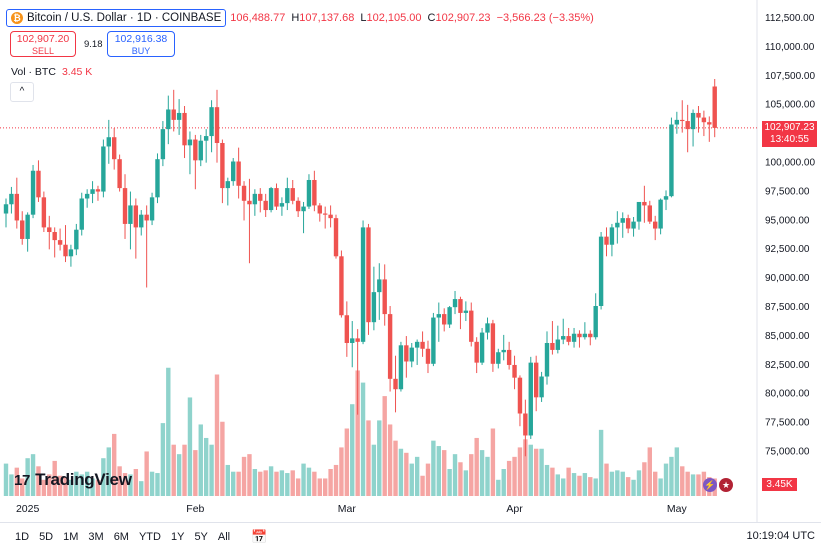 Image resolution: width=821 pixels, height=551 pixels. What do you see at coordinates (46, 537) in the screenshot?
I see `range-5d-button: 5D` at bounding box center [46, 537].